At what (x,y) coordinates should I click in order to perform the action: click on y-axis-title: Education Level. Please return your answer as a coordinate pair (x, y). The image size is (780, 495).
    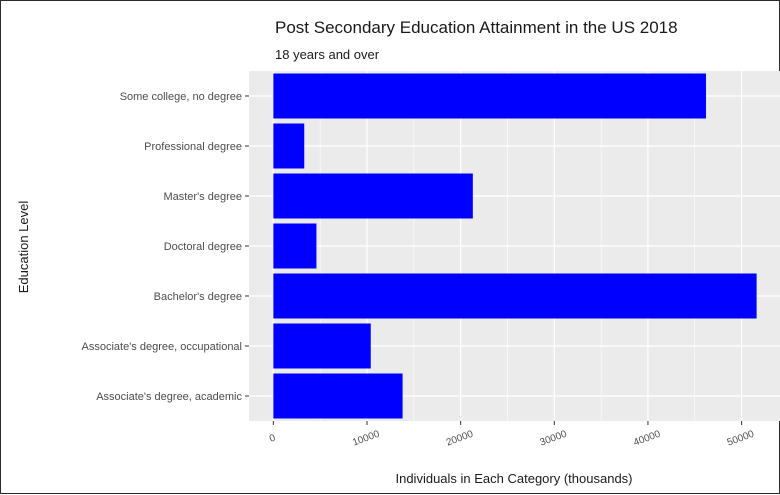
    Looking at the image, I should click on (23, 247).